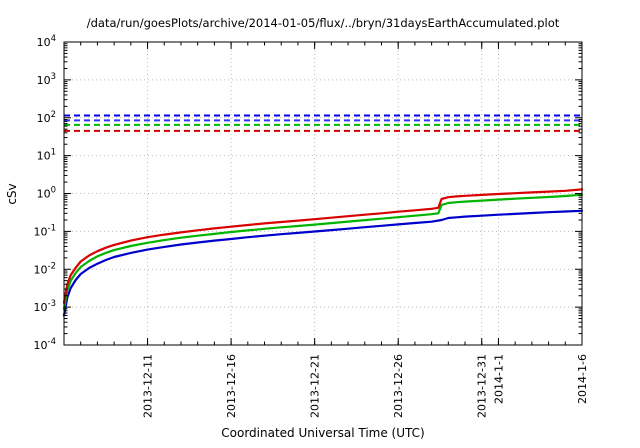 This screenshot has width=640, height=448. What do you see at coordinates (46, 41) in the screenshot?
I see `y-tick-label: 10⁴` at bounding box center [46, 41].